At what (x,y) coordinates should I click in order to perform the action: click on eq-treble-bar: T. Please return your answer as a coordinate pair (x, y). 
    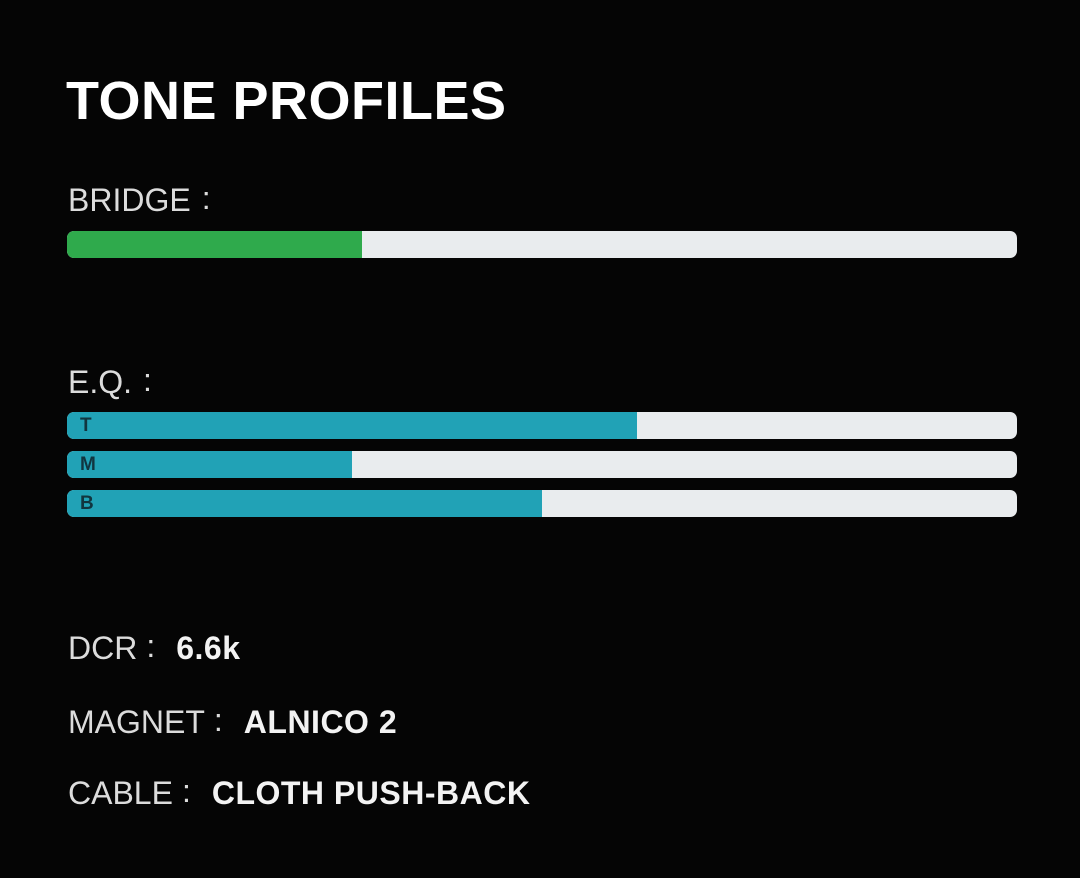
    Looking at the image, I should click on (542, 425).